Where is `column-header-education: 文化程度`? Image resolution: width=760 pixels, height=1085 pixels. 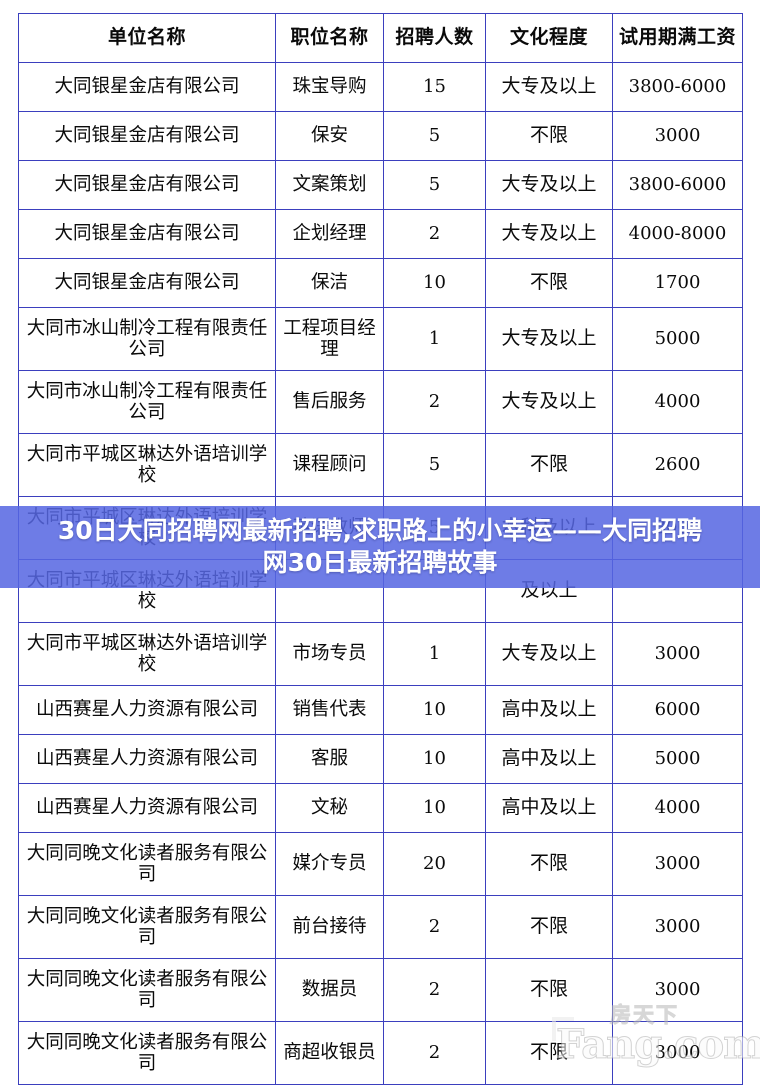 column-header-education: 文化程度 is located at coordinates (549, 38).